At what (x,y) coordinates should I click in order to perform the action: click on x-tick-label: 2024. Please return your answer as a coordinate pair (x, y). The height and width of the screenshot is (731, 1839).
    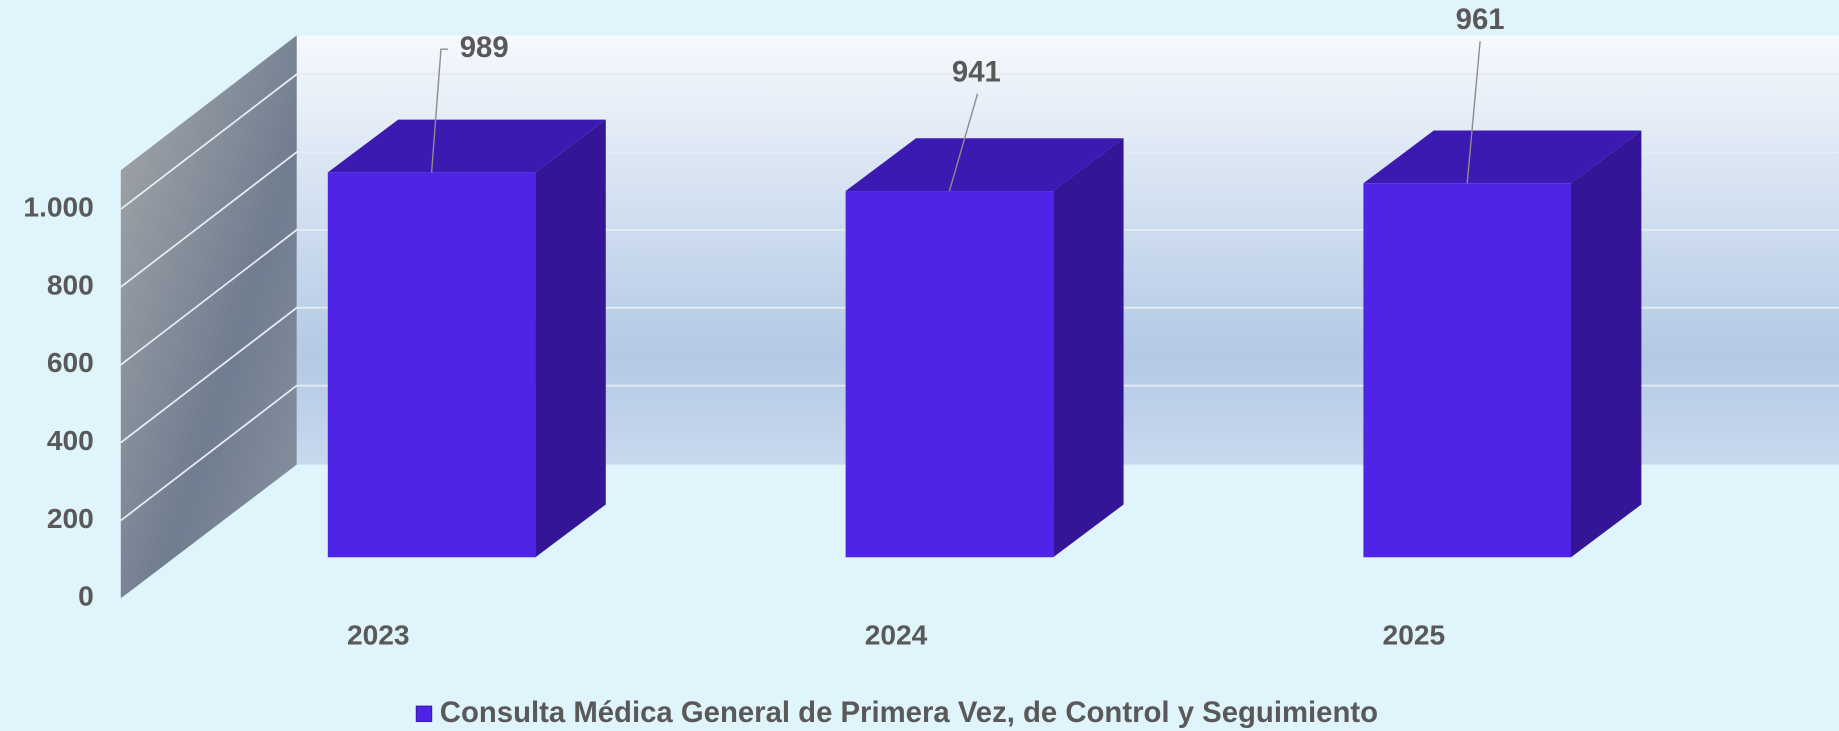
    Looking at the image, I should click on (896, 634).